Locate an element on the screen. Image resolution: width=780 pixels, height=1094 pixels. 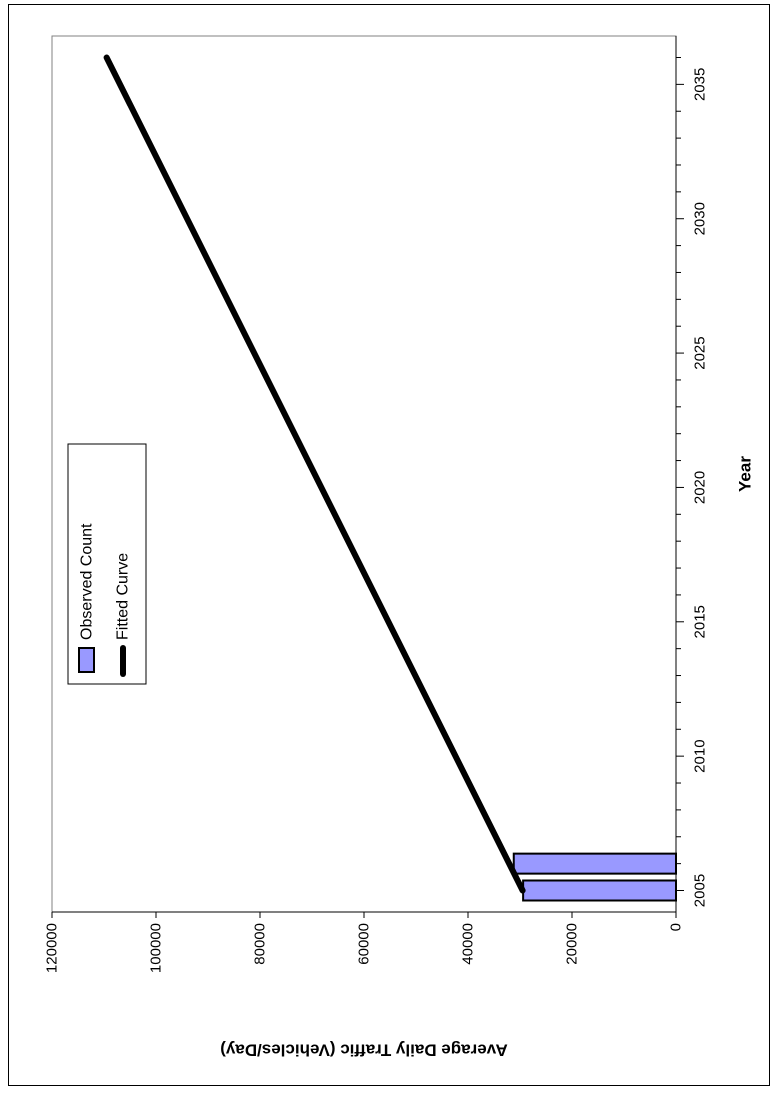
x-tick-label: 2015 is located at coordinates (700, 621).